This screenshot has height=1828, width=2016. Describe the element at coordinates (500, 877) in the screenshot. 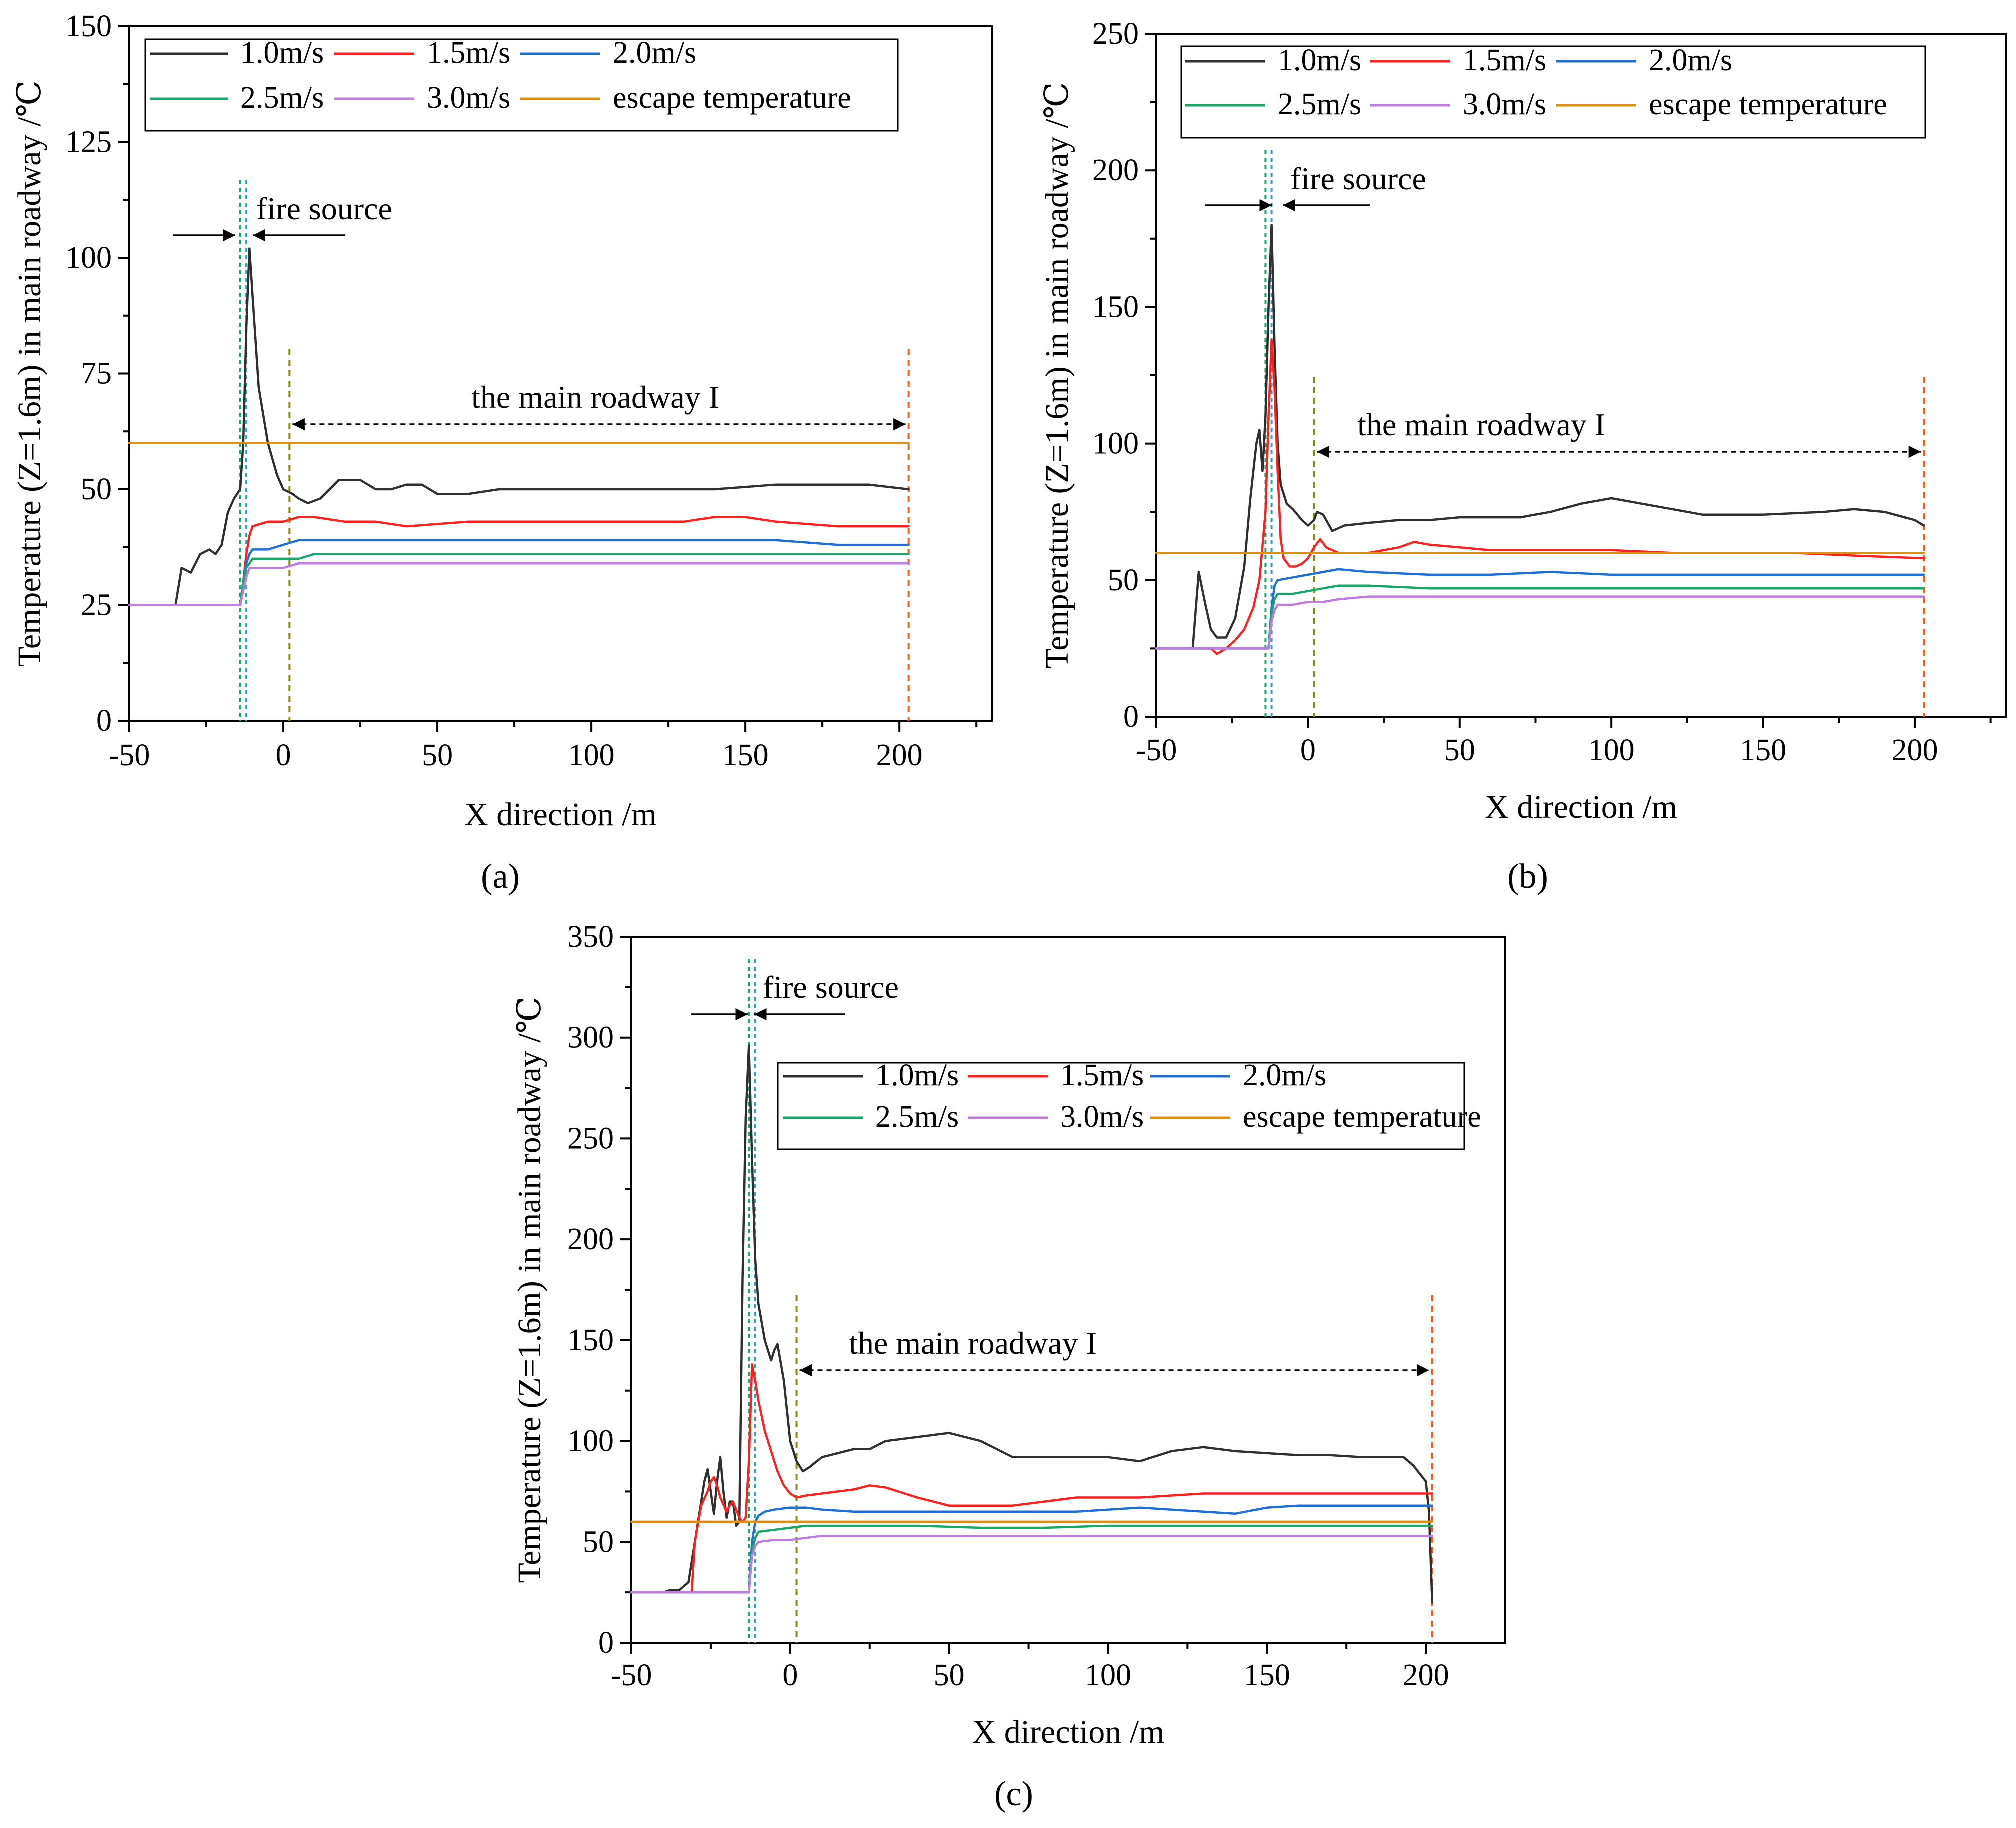

I see `panel-label: (a)` at that location.